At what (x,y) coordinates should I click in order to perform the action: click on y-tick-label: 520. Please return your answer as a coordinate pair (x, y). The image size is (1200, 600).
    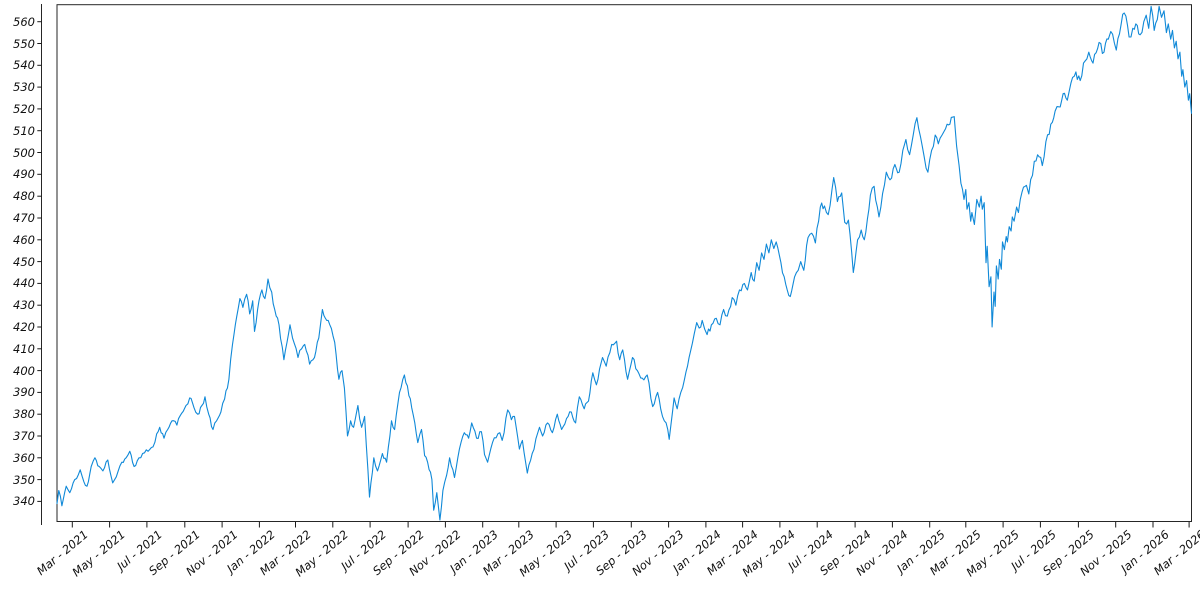
    Looking at the image, I should click on (24, 108).